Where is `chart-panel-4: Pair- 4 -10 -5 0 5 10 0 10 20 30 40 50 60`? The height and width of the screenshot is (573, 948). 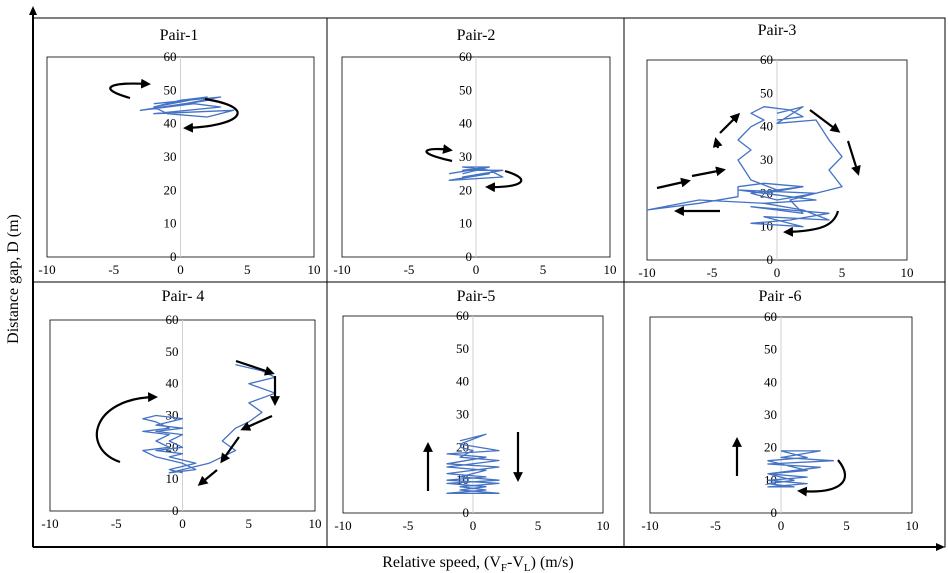
chart-panel-4: Pair- 4 -10 -5 0 5 10 0 10 20 30 40 50 60 is located at coordinates (181, 409).